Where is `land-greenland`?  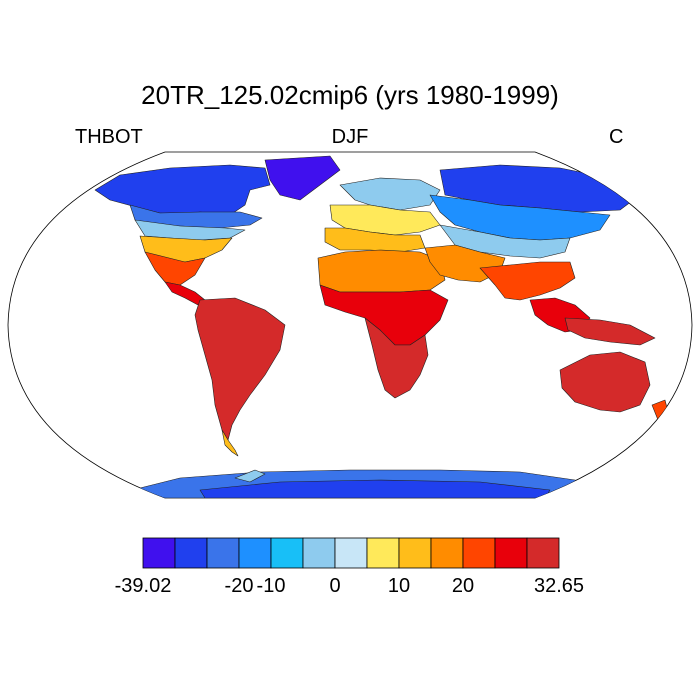 land-greenland is located at coordinates (302, 178).